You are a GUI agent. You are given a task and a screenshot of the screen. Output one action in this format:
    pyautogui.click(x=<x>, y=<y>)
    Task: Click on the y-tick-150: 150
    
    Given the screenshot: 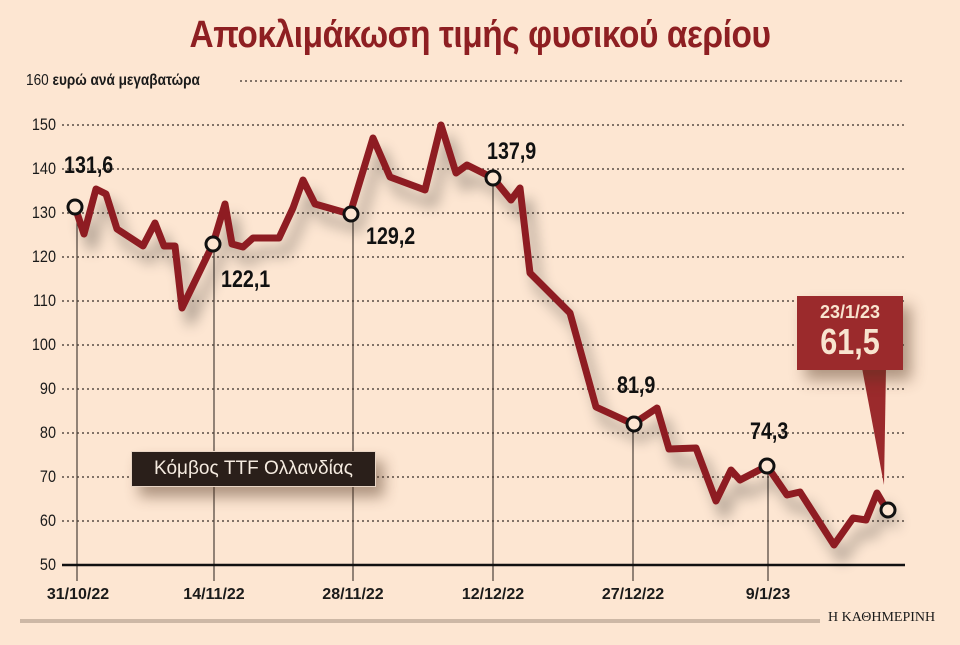 What is the action you would take?
    pyautogui.click(x=43, y=124)
    